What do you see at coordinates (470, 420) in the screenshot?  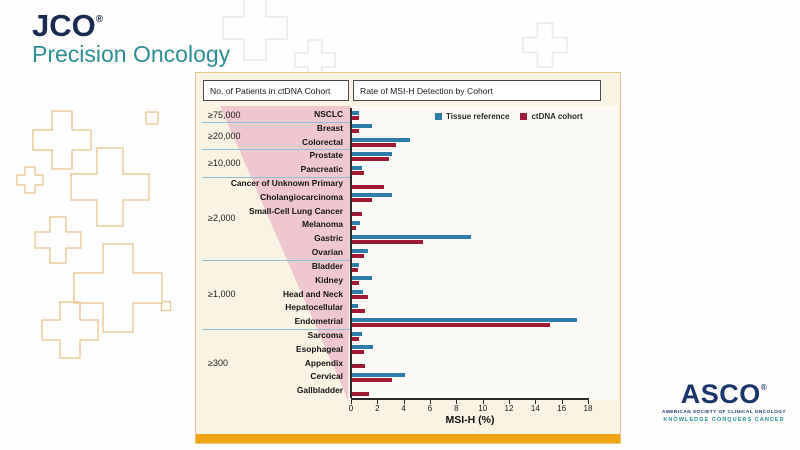 I see `x-axis-title: MSI-H (%)` at bounding box center [470, 420].